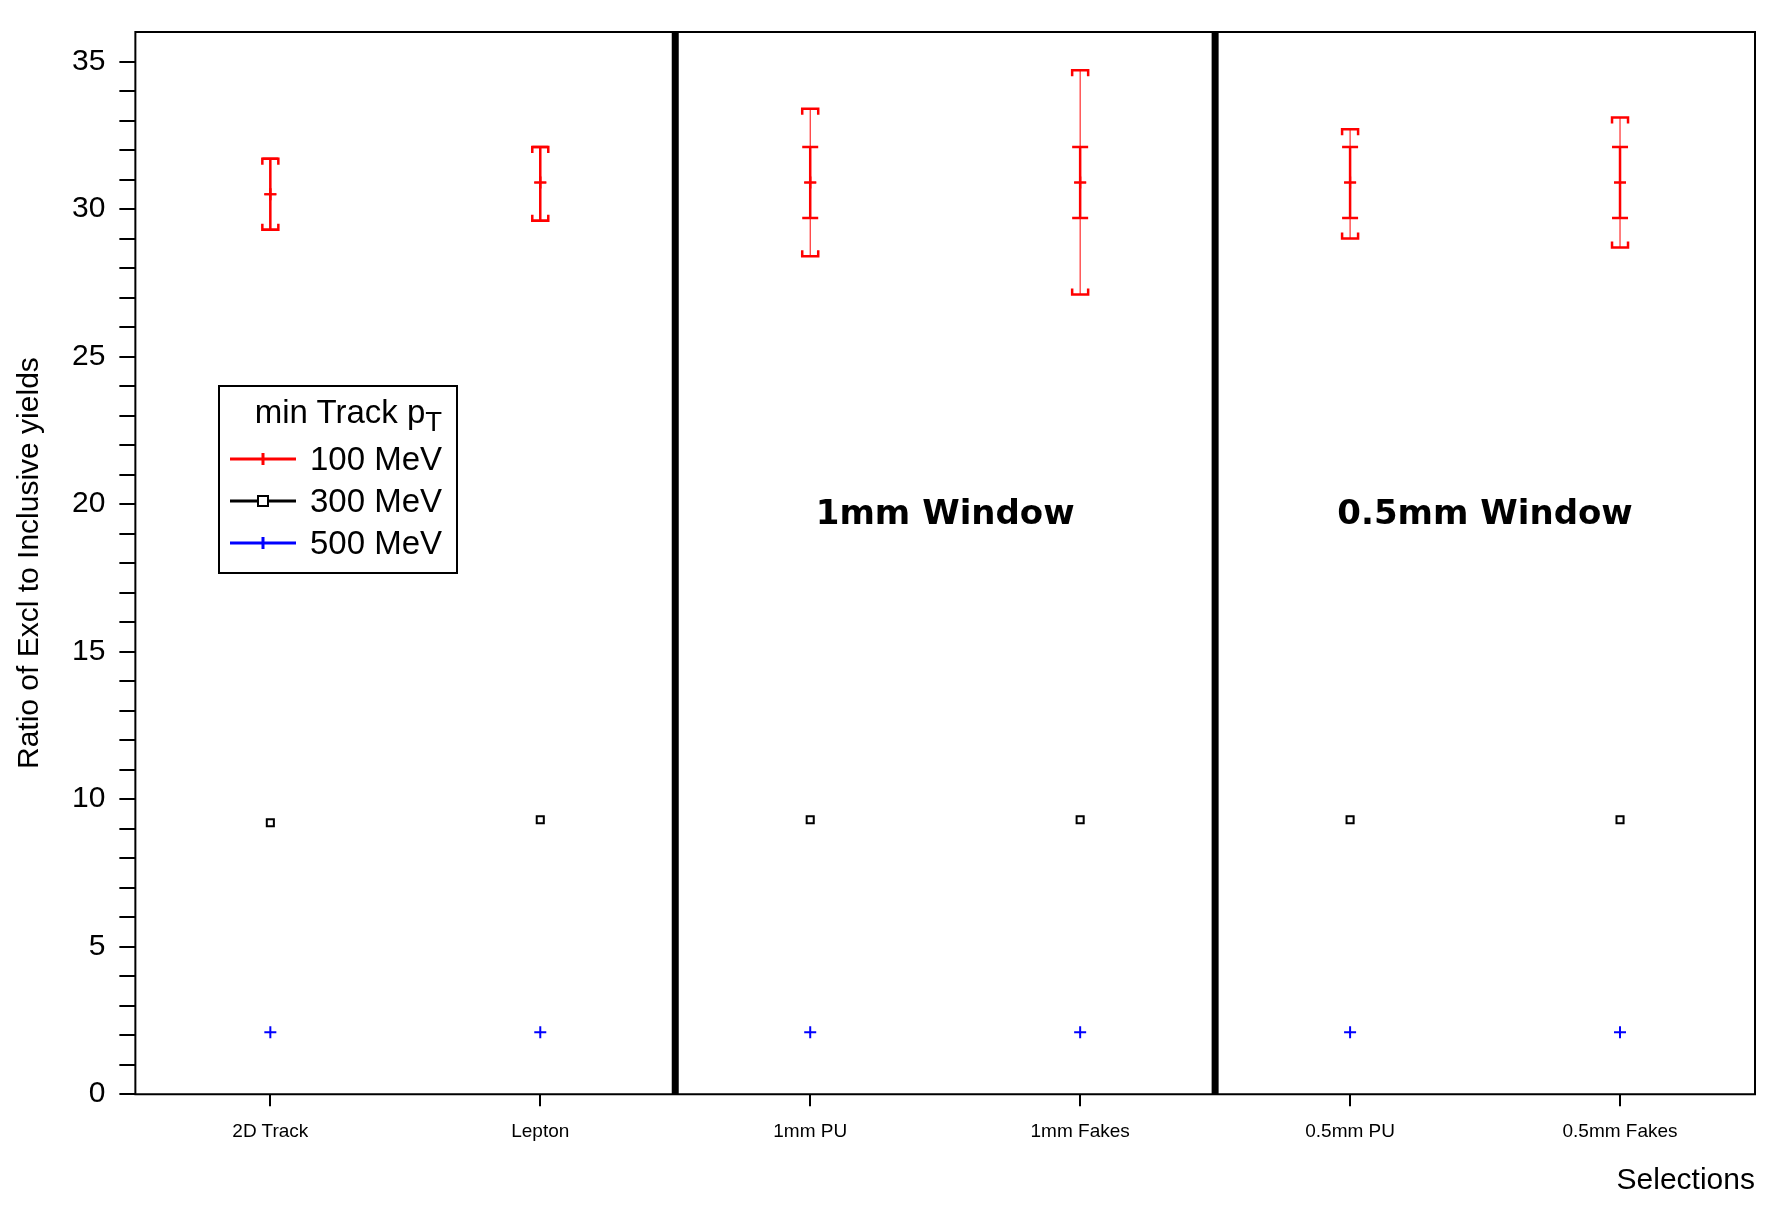 The width and height of the screenshot is (1781, 1207). I want to click on x-axis-title: Selections, so click(1685, 1179).